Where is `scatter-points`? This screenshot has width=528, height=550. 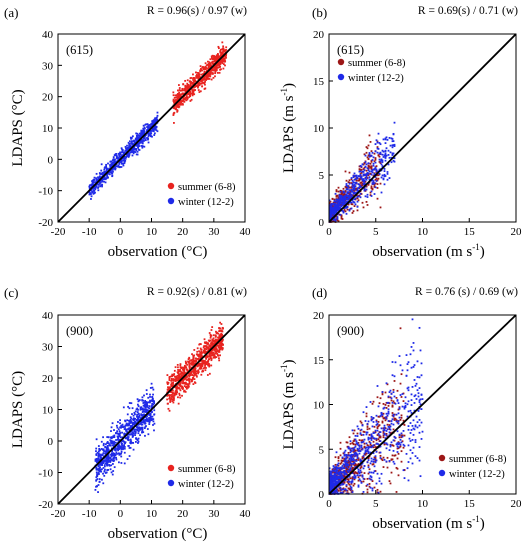 scatter-points is located at coordinates (362, 172).